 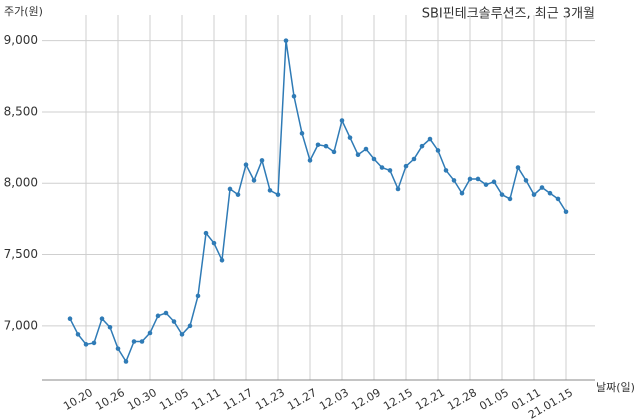 What do you see at coordinates (21, 325) in the screenshot?
I see `y-tick-label: 7,000` at bounding box center [21, 325].